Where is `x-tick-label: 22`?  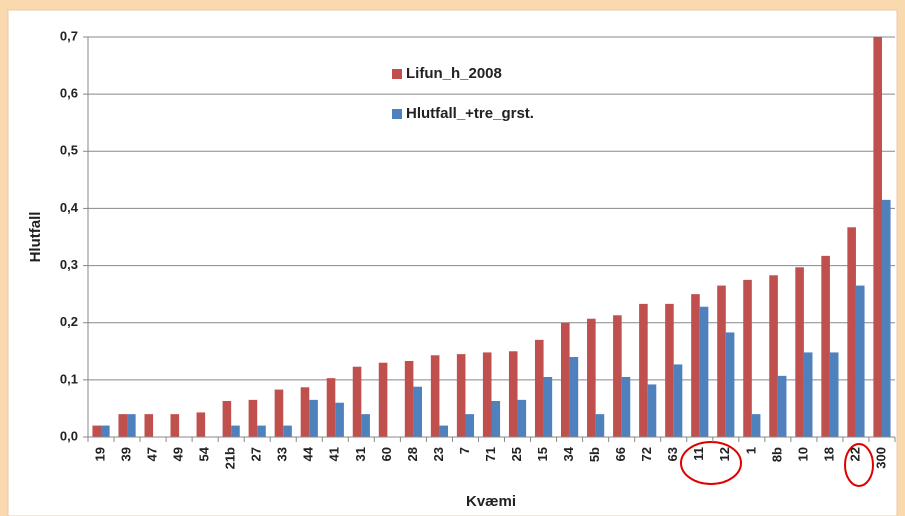 x-tick-label: 22 is located at coordinates (854, 454).